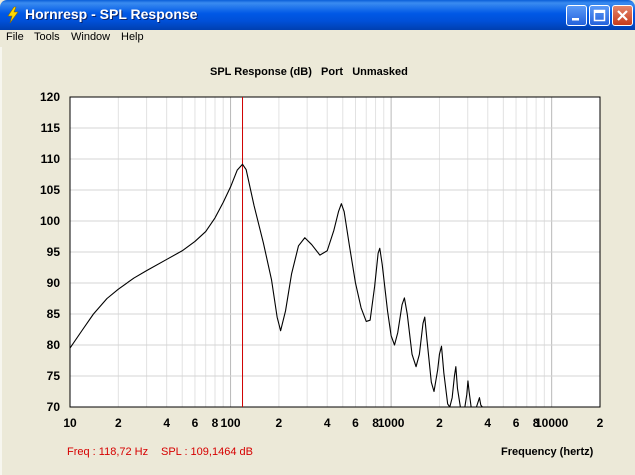 The image size is (635, 475). I want to click on x-tick-label: 100, so click(231, 423).